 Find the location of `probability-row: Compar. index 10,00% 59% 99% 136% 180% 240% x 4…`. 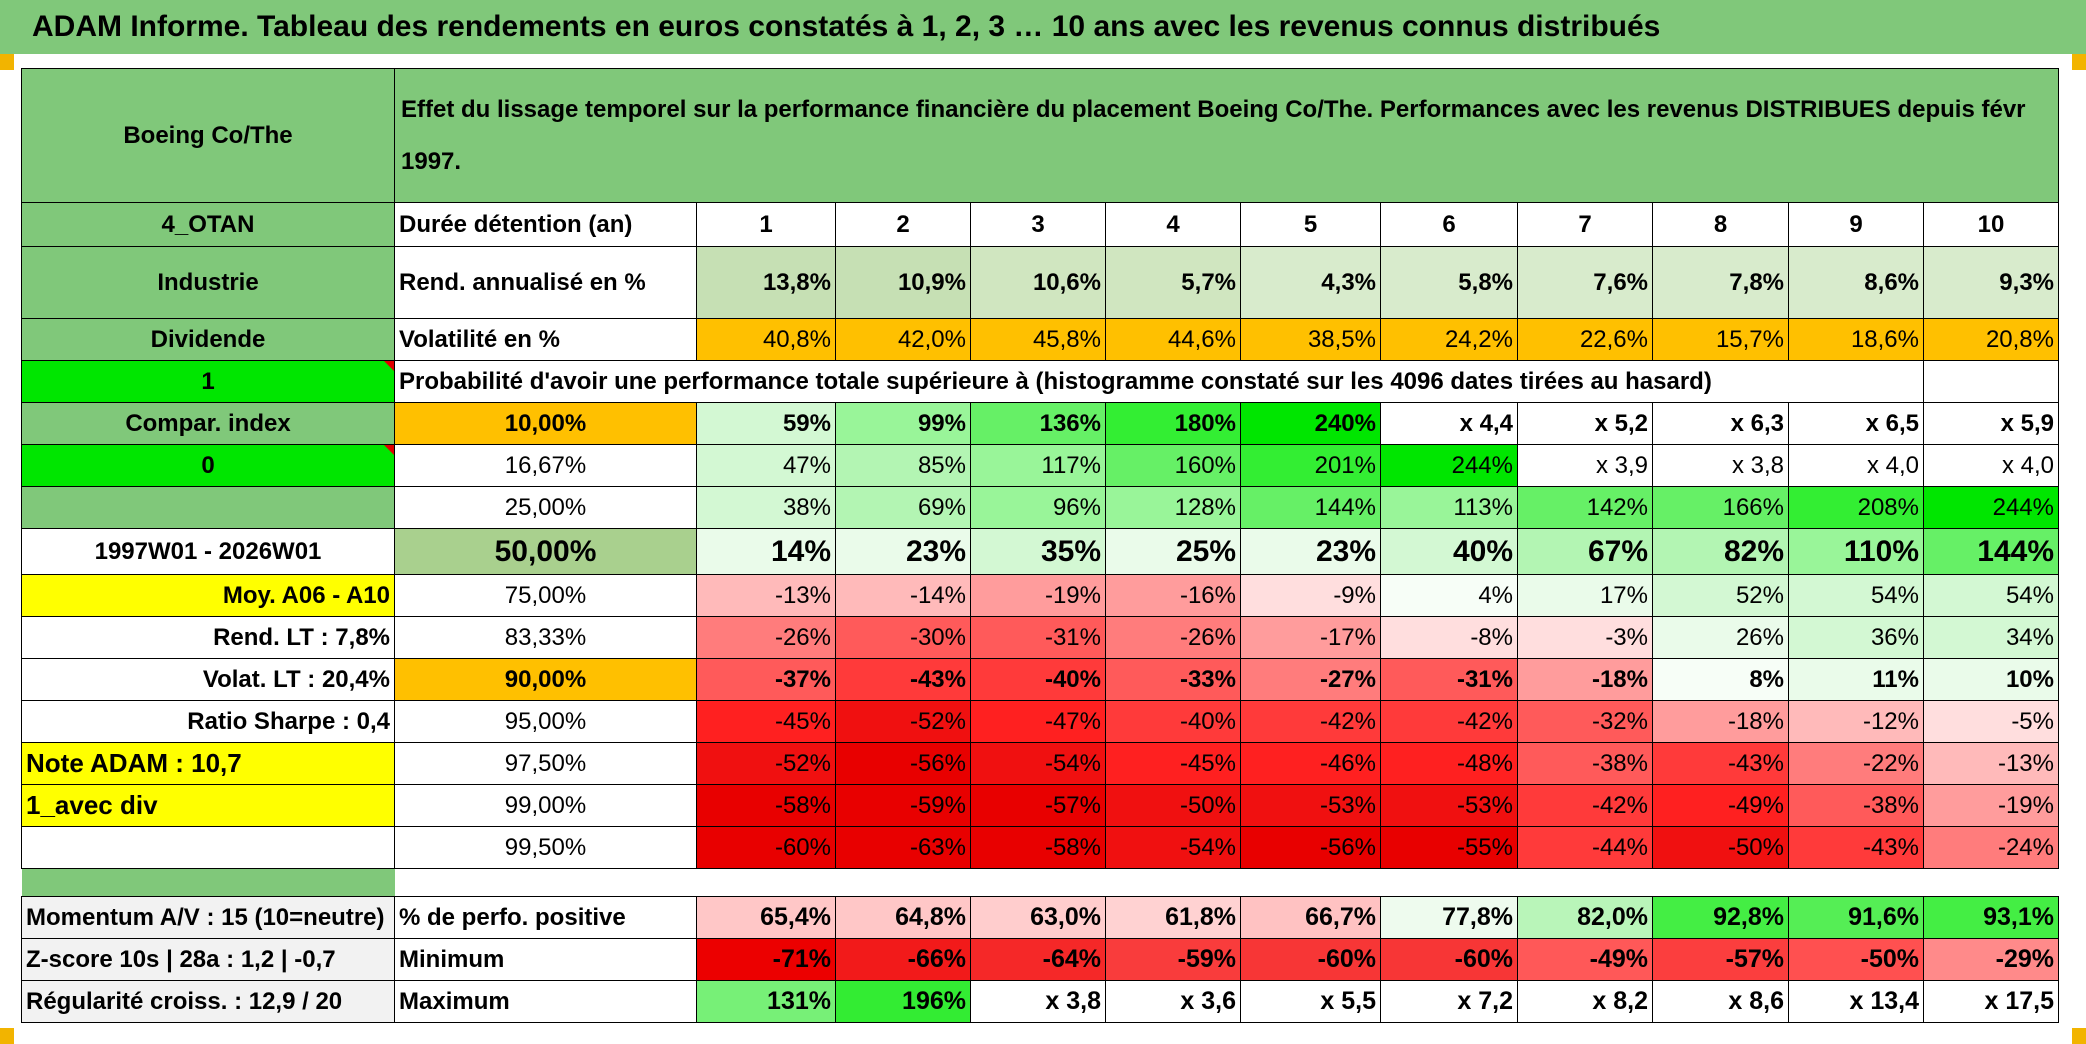

probability-row: Compar. index 10,00% 59% 99% 136% 180% 240% x 4… is located at coordinates (1040, 423).